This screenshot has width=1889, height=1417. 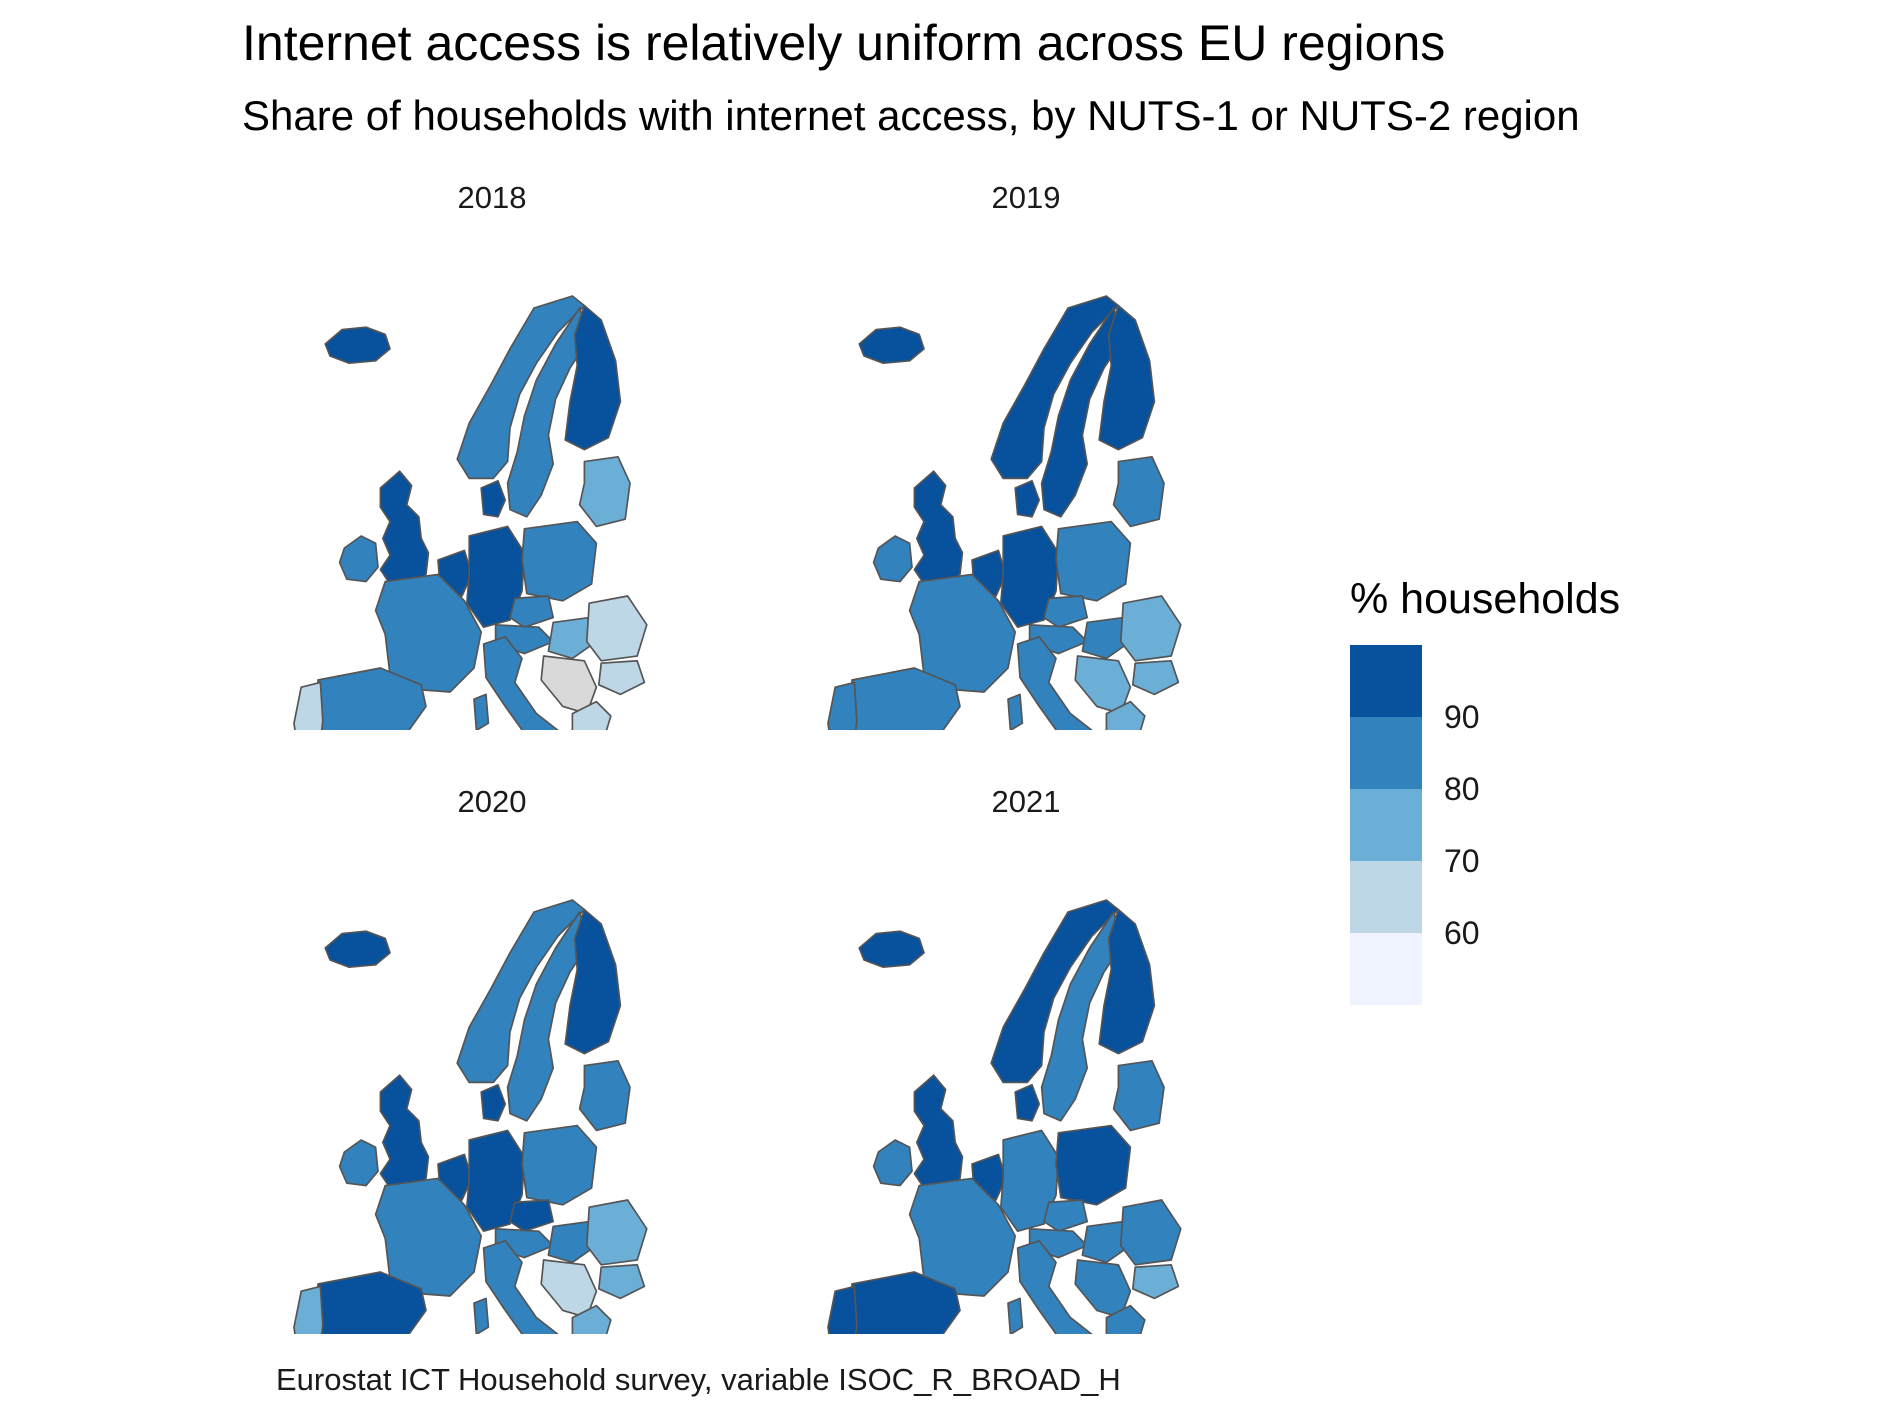 I want to click on panel-year-label: 2019, so click(x=1026, y=197).